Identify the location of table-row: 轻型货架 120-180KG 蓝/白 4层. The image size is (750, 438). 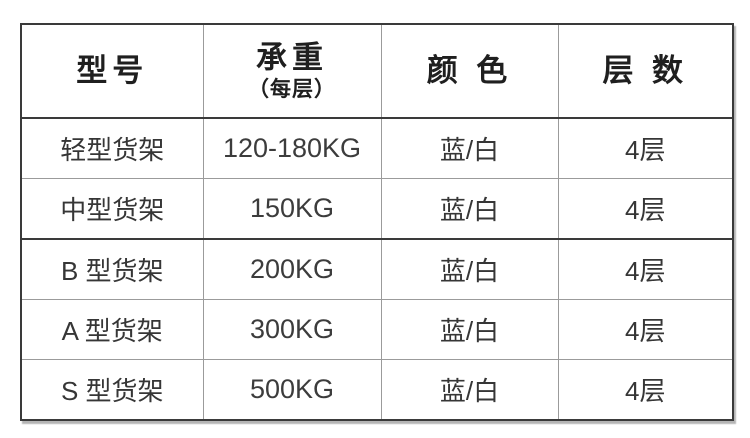
(377, 148).